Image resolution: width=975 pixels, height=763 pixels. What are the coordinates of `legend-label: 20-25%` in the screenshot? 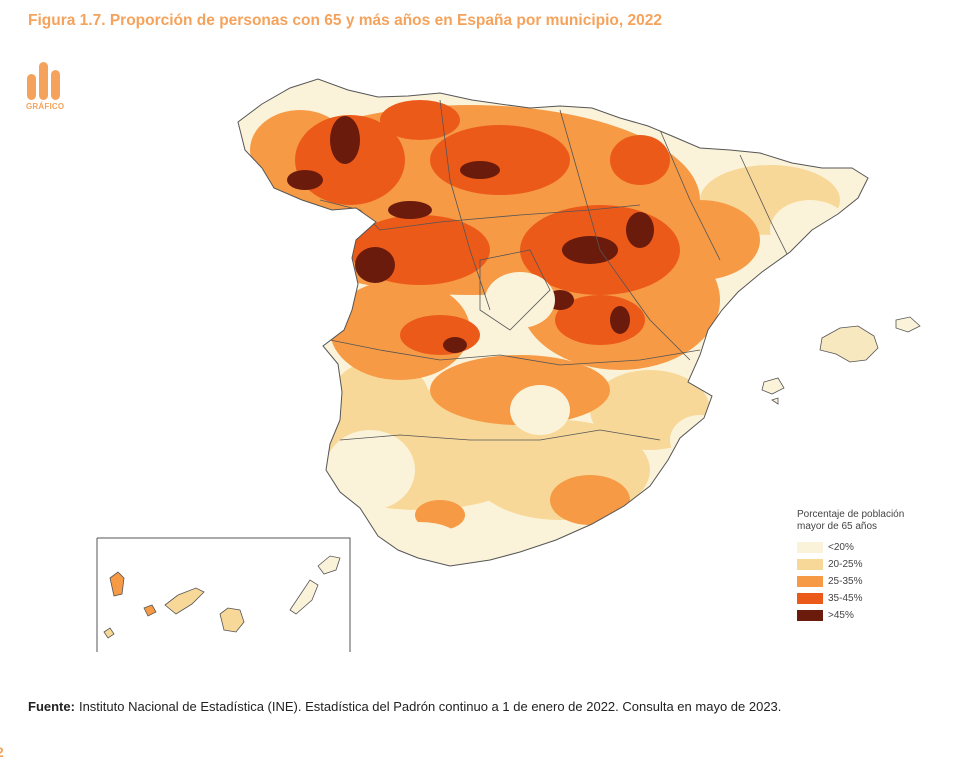 It's located at (845, 564).